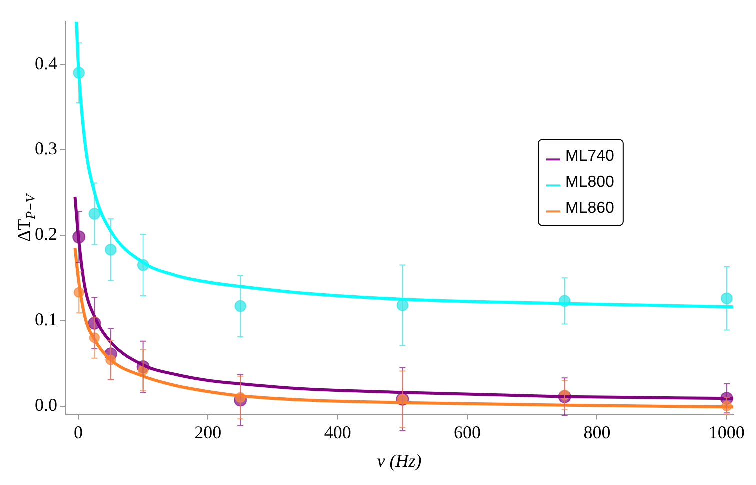 The width and height of the screenshot is (756, 485). Describe the element at coordinates (338, 432) in the screenshot. I see `x-tick-label: 400` at that location.